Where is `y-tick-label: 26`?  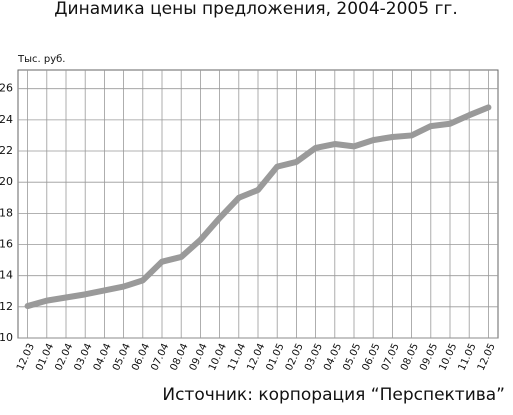 y-tick-label: 26 is located at coordinates (6, 88).